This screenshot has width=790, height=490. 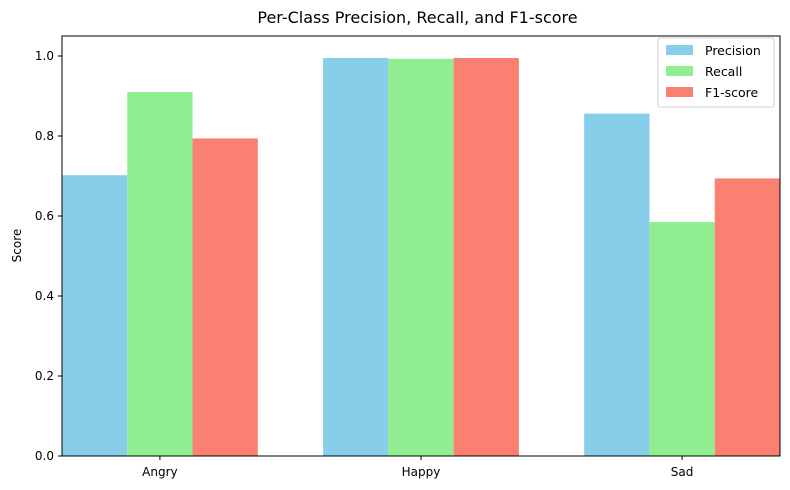 I want to click on bar-recall-angry, so click(x=160, y=274).